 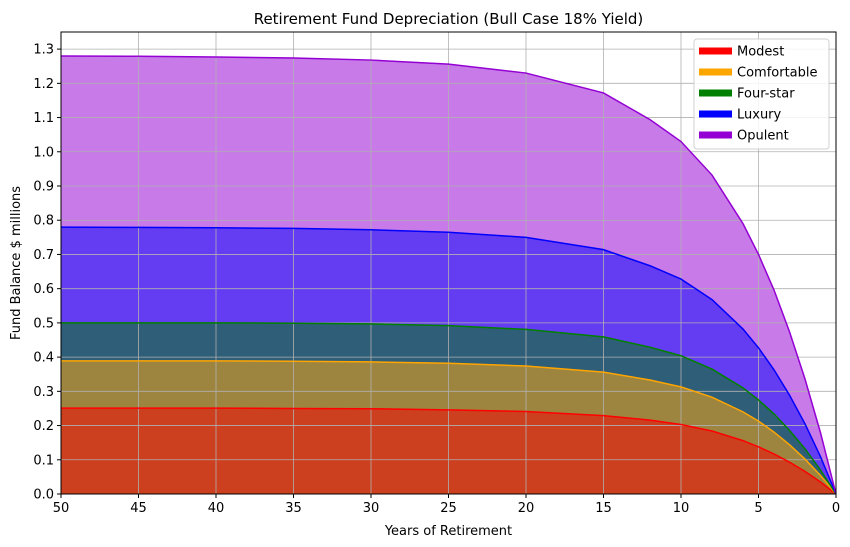 What do you see at coordinates (43, 221) in the screenshot?
I see `y-tick-label: 0.8` at bounding box center [43, 221].